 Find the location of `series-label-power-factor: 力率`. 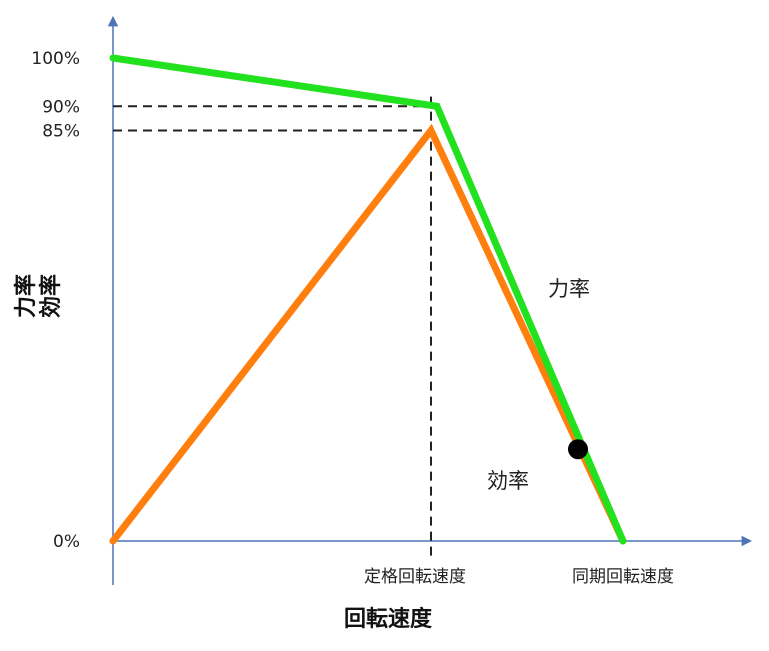

series-label-power-factor: 力率 is located at coordinates (569, 289).